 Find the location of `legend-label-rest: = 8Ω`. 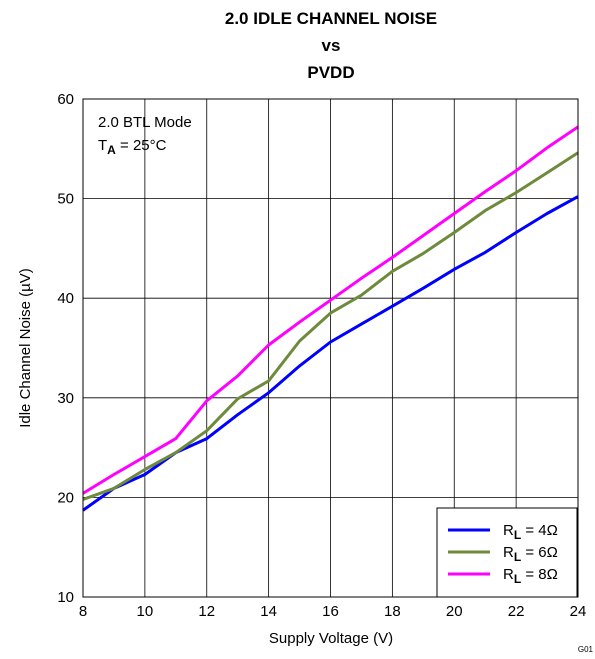

legend-label-rest: = 8Ω is located at coordinates (539, 574).